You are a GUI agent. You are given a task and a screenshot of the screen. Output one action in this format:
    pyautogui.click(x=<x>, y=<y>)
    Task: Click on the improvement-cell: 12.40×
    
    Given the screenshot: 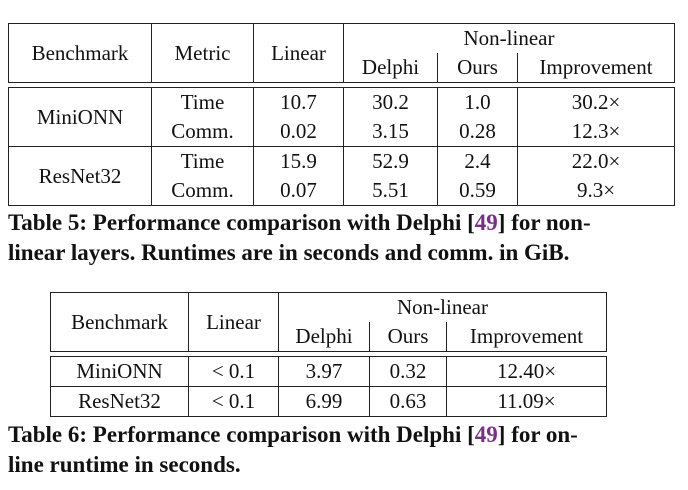 What is the action you would take?
    pyautogui.click(x=526, y=371)
    